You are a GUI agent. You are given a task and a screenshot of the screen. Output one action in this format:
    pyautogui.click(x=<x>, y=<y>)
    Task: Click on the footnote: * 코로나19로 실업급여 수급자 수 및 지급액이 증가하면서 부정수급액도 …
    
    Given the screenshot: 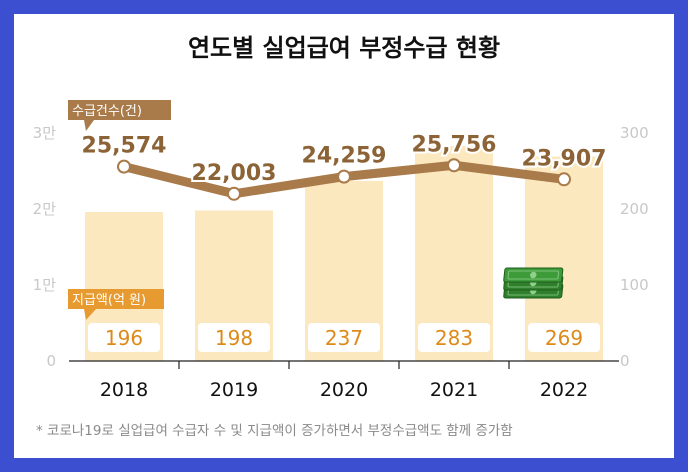 What is the action you would take?
    pyautogui.click(x=274, y=431)
    